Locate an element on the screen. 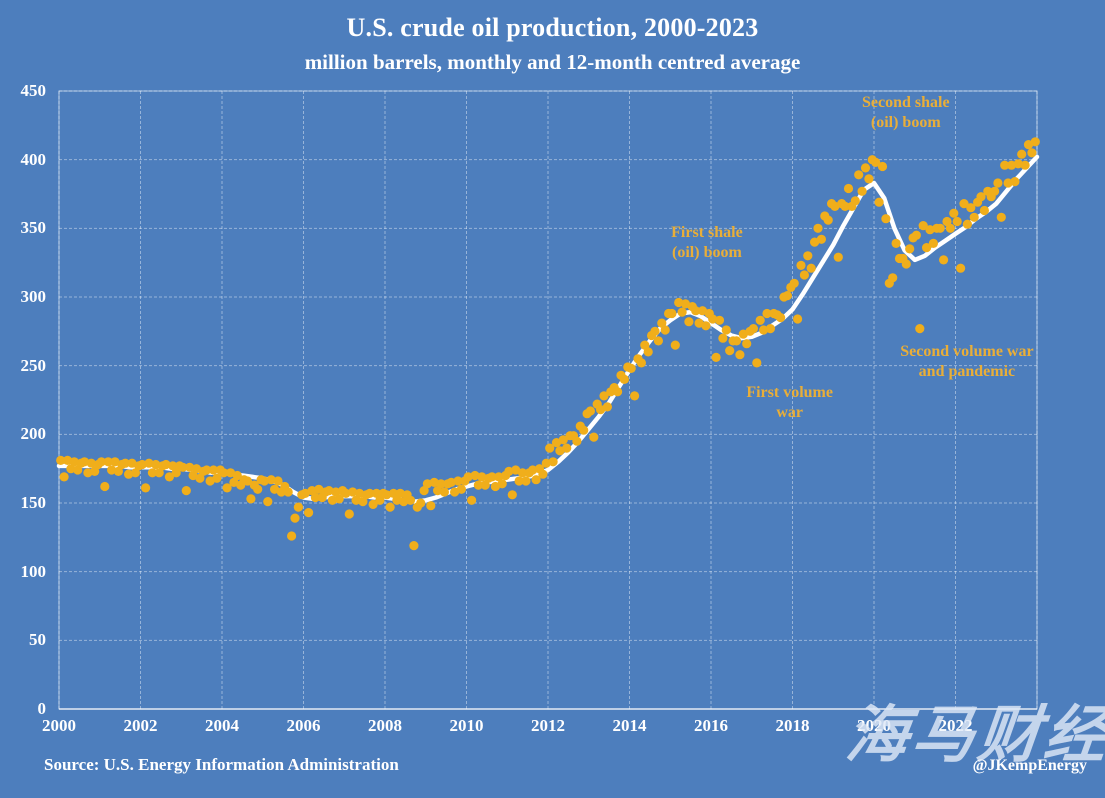 The image size is (1105, 798). x-tick-label-2022: 2022 is located at coordinates (955, 725).